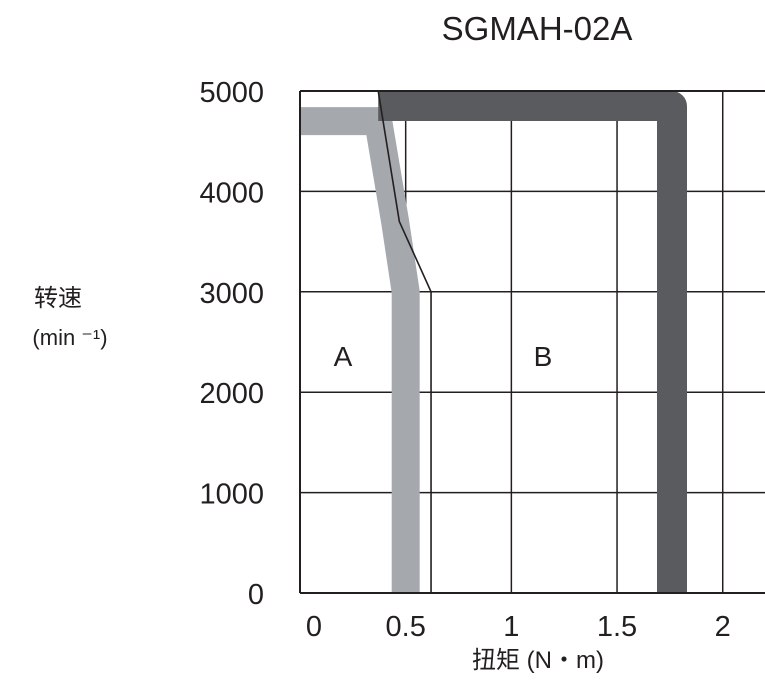  Describe the element at coordinates (256, 595) in the screenshot. I see `y-tick-label: 0` at that location.